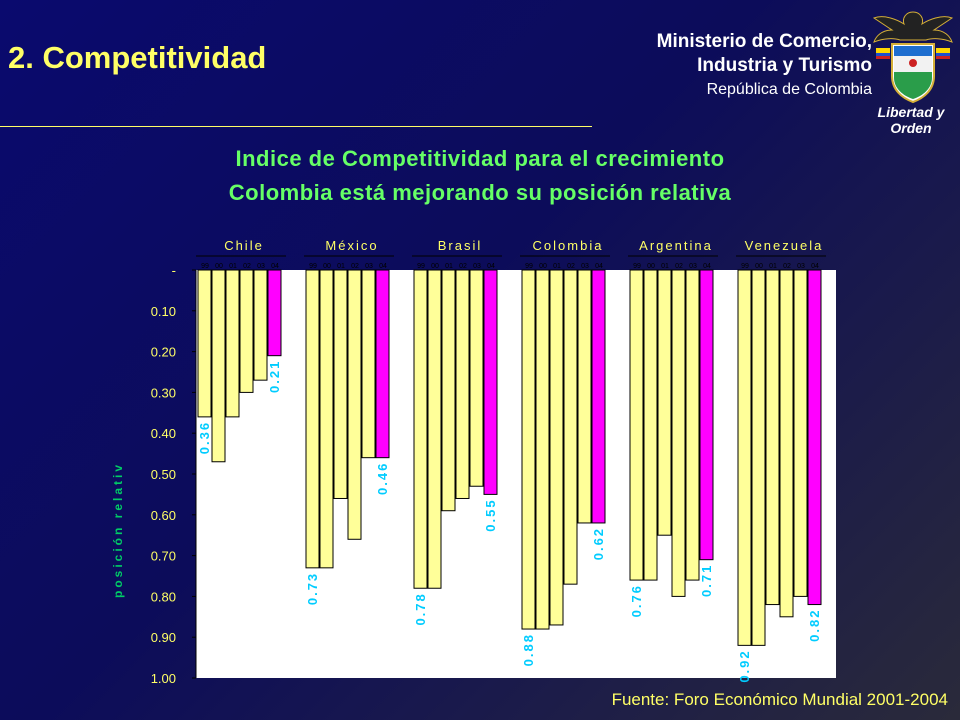 The image size is (960, 720). What do you see at coordinates (163, 392) in the screenshot?
I see `y-tick-label: 0.30` at bounding box center [163, 392].